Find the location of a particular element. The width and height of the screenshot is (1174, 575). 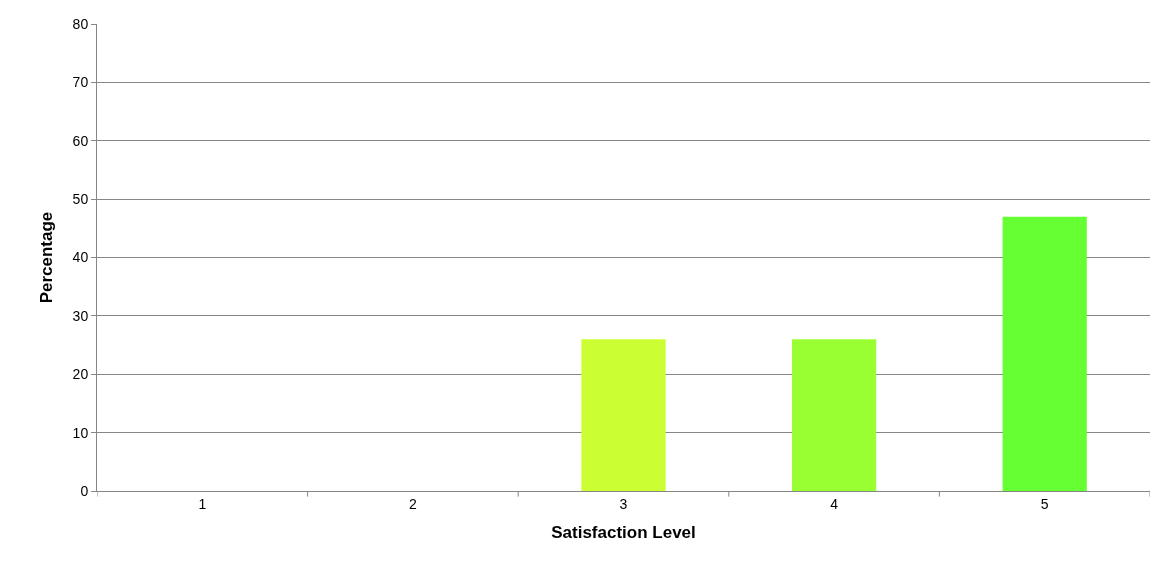

y-tick-label: 10 is located at coordinates (80, 432).